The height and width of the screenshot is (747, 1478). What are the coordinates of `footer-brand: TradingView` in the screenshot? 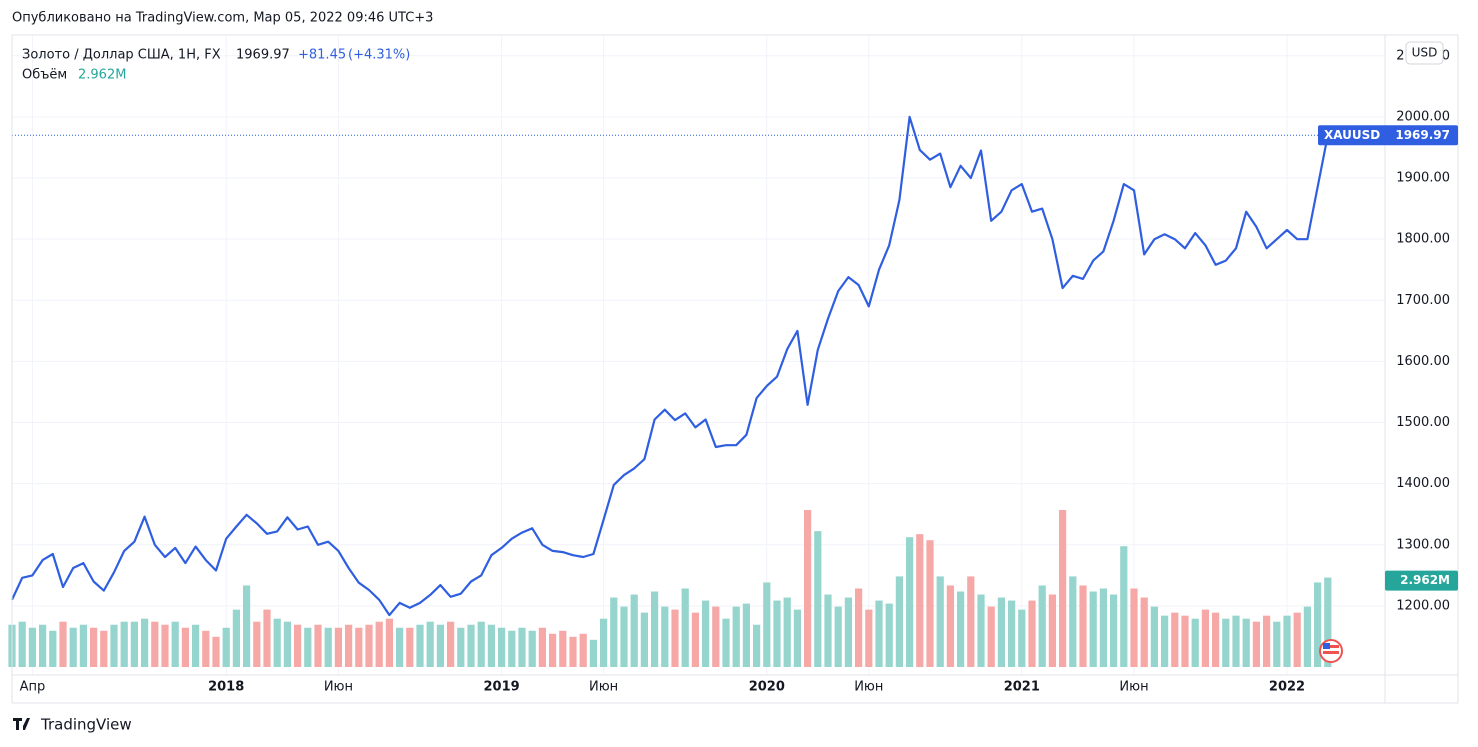 It's located at (86, 725).